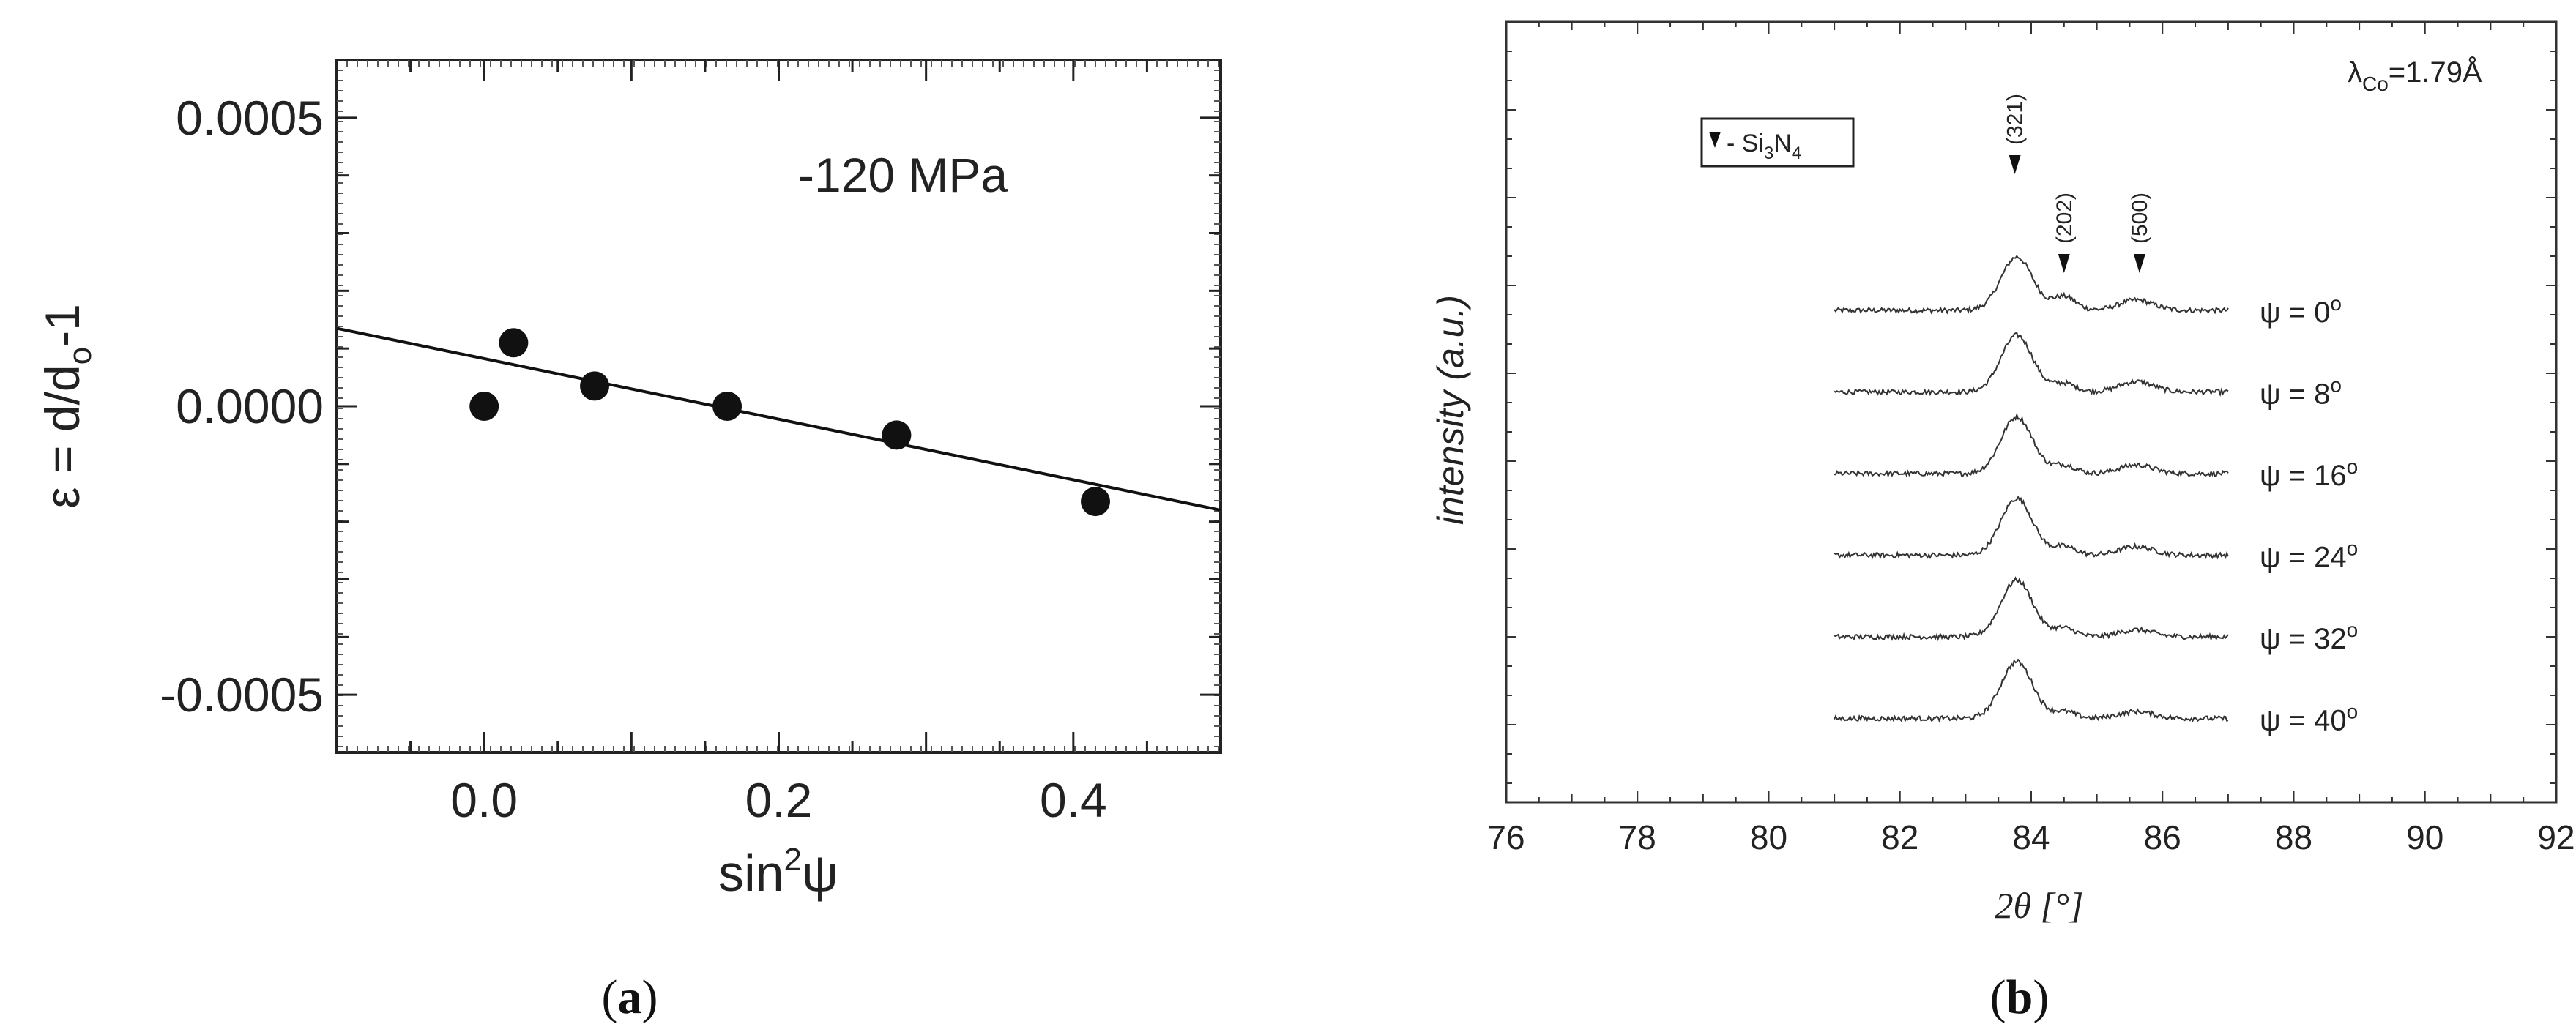 The width and height of the screenshot is (2576, 1035). I want to click on trace-label: ψ = 32o, so click(2309, 637).